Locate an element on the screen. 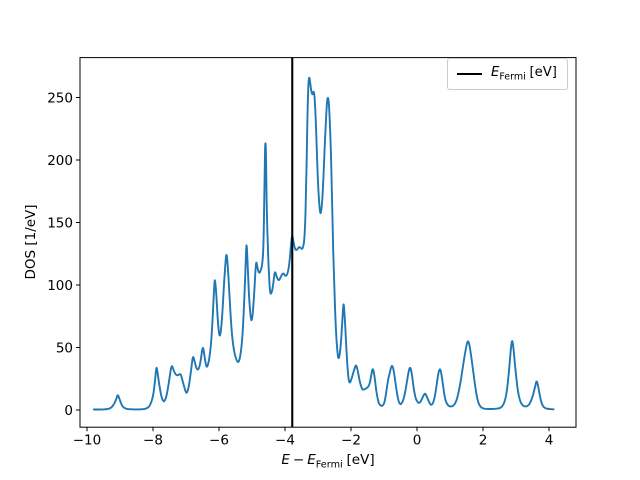 This screenshot has width=640, height=480. x-axis-label: E − EFermi [eV] is located at coordinates (328, 461).